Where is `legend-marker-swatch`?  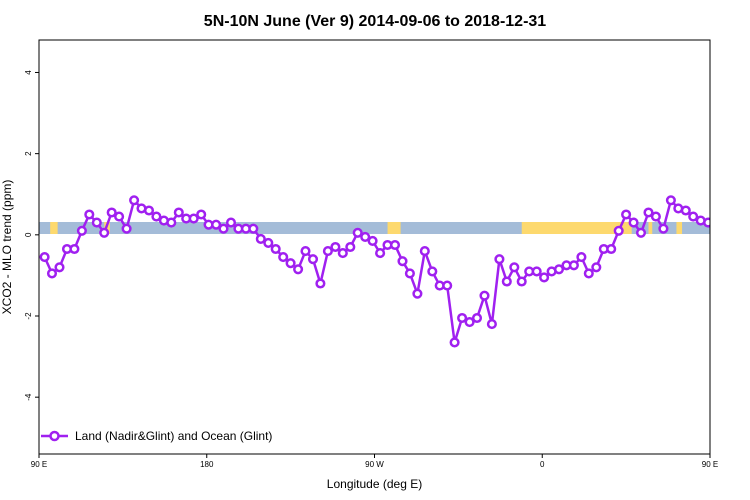
legend-marker-swatch is located at coordinates (54, 436).